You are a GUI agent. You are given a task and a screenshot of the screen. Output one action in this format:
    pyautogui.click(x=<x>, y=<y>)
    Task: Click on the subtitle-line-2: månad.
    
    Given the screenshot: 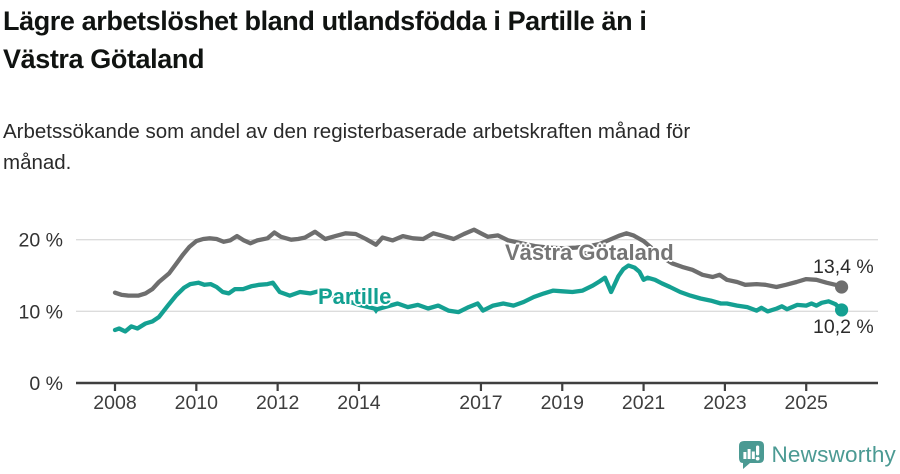 What is the action you would take?
    pyautogui.click(x=37, y=162)
    